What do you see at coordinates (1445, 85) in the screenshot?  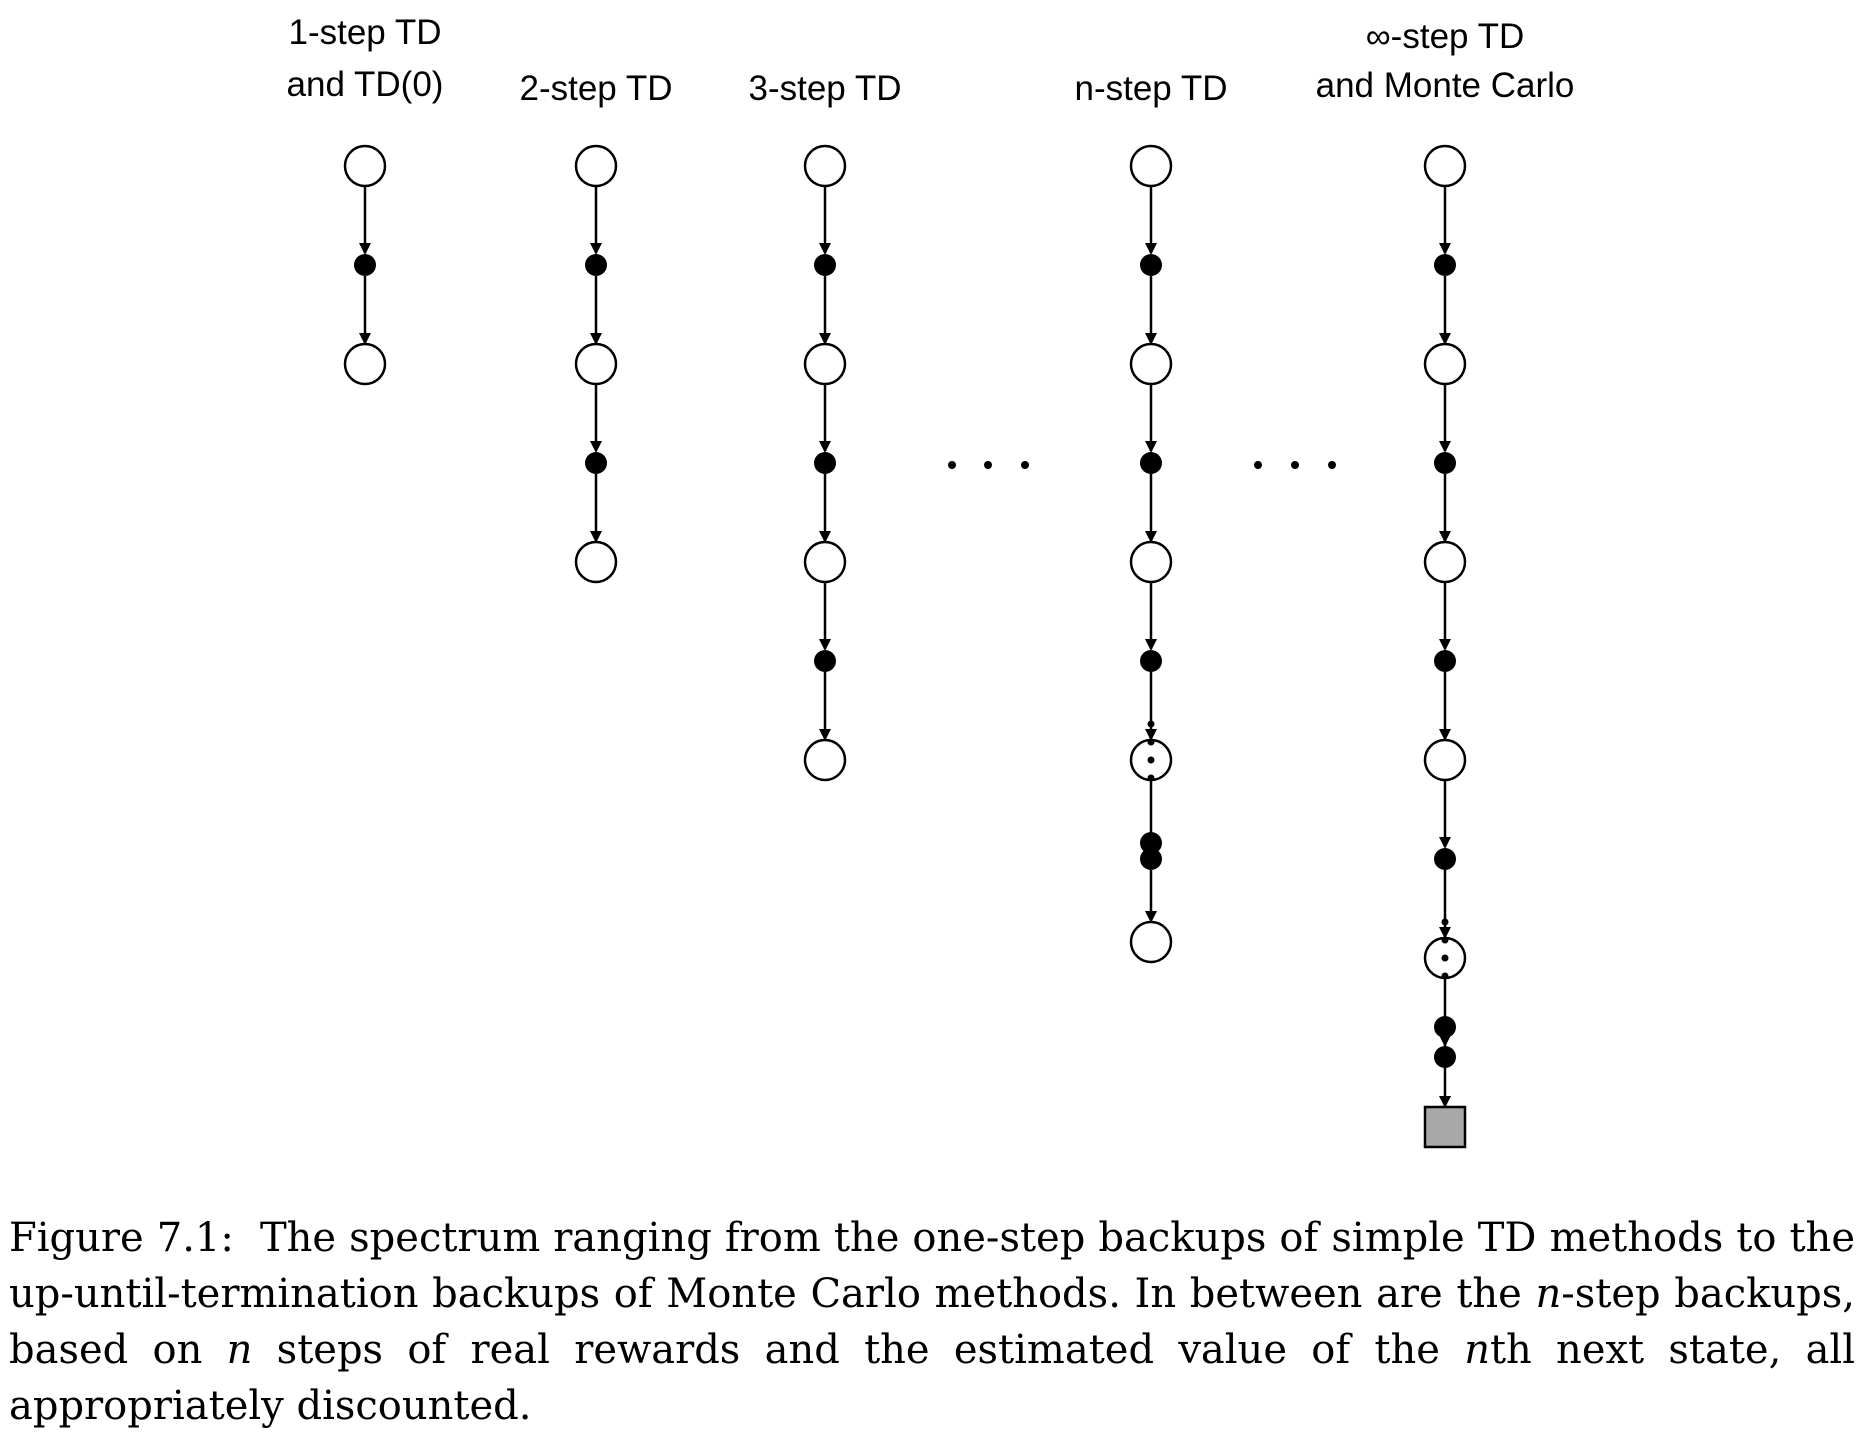 I see `column-label-infinity-step-line-2: and Monte Carlo` at bounding box center [1445, 85].